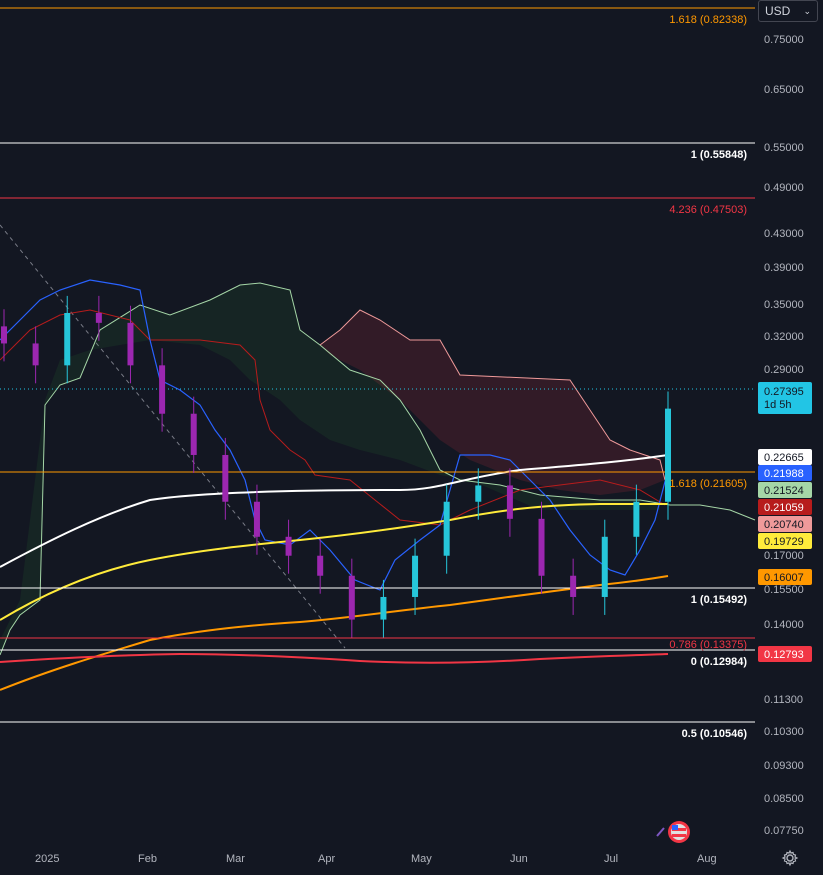 This screenshot has width=823, height=875. I want to click on price-tick: 0.10300, so click(784, 732).